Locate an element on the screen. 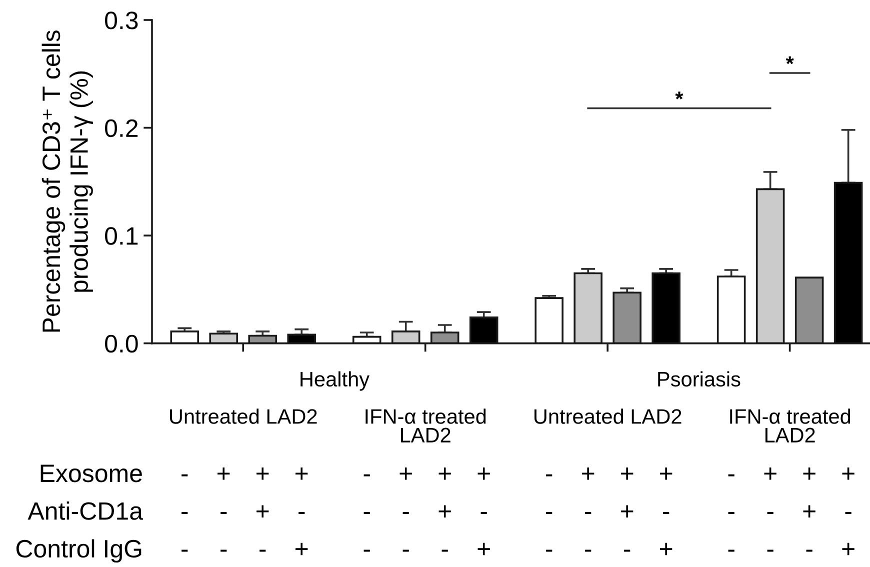 The height and width of the screenshot is (567, 870). text: Anti-CD1a is located at coordinates (85, 511).